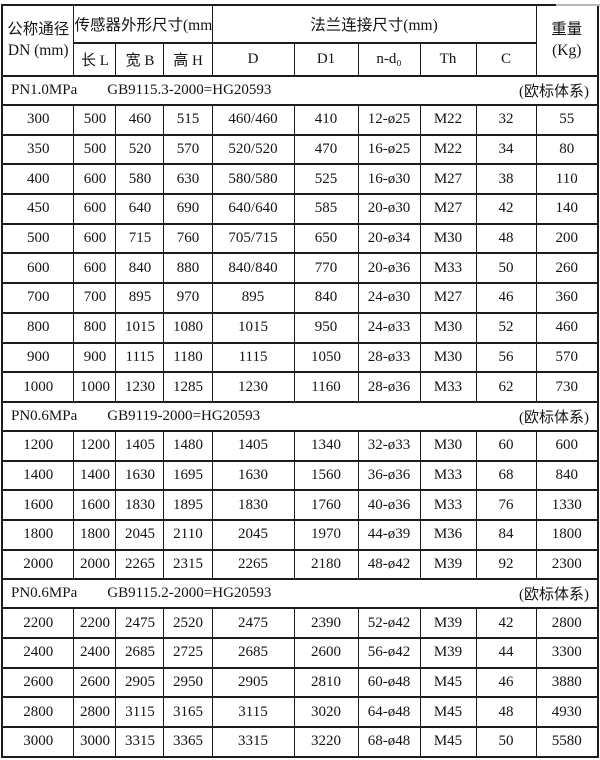  Describe the element at coordinates (506, 445) in the screenshot. I see `cell-c: 60` at that location.